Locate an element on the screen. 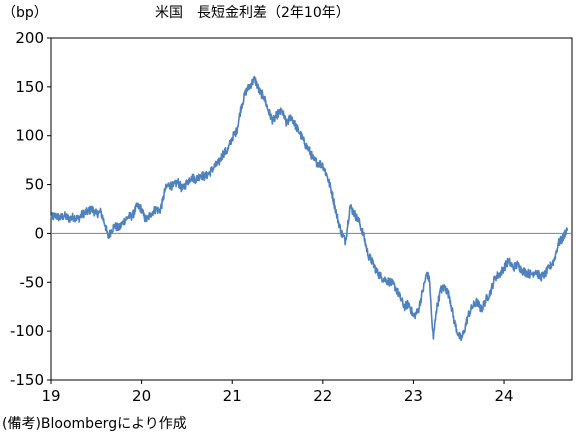 Image resolution: width=579 pixels, height=447 pixels. source-note: (備考)Bloombergにより作成 is located at coordinates (94, 424).